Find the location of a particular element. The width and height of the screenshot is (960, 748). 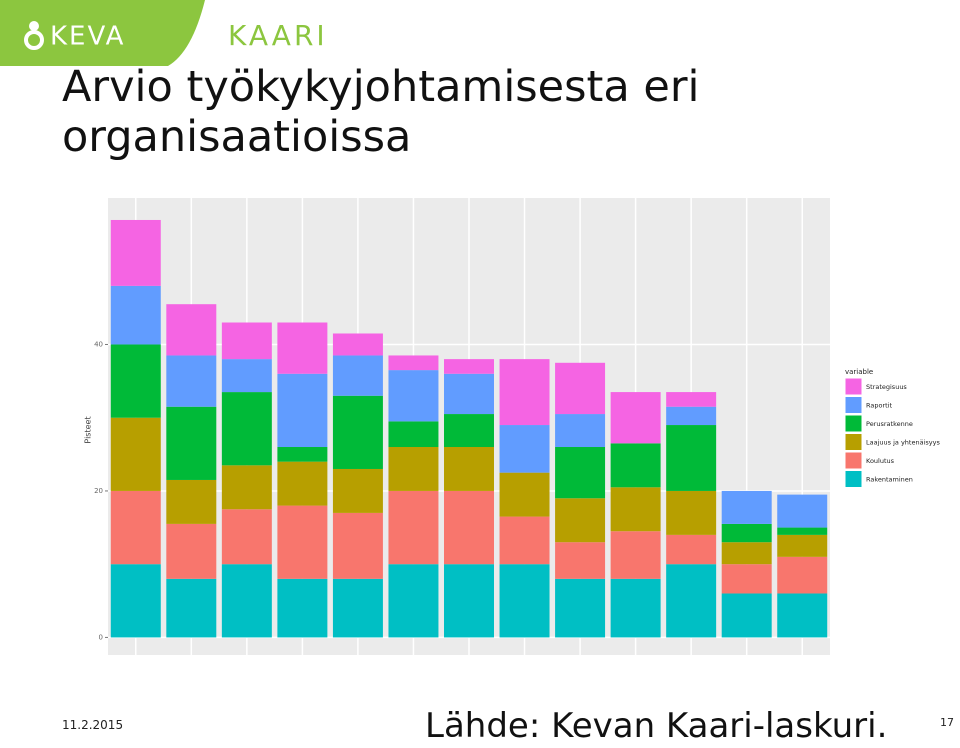

y-tick-label: 0 is located at coordinates (101, 637).